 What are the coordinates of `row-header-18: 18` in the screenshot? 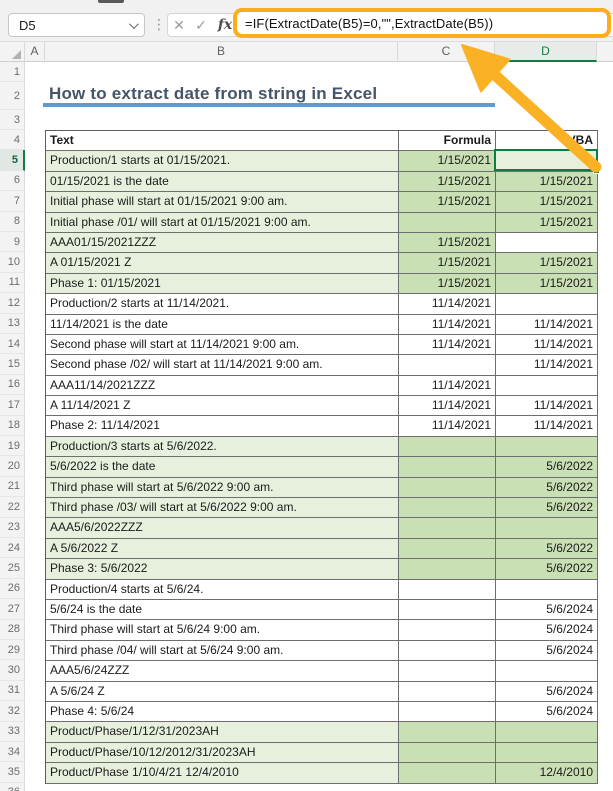 It's located at (12, 426).